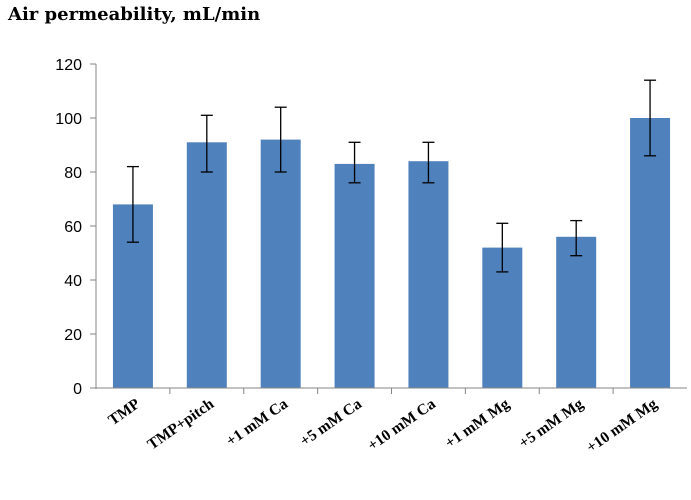  Describe the element at coordinates (68, 119) in the screenshot. I see `y-tick-label: 100` at that location.